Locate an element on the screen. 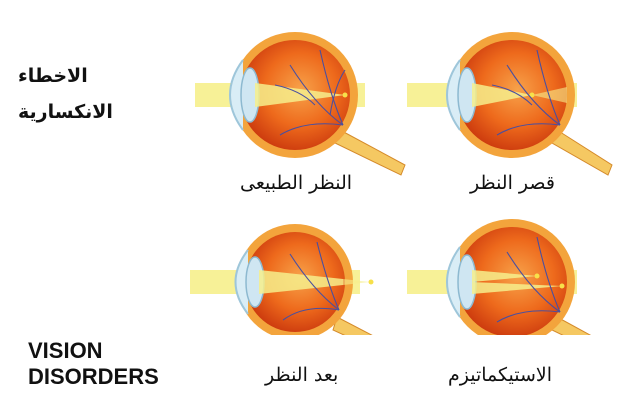 This screenshot has width=640, height=420. lens is located at coordinates (467, 282).